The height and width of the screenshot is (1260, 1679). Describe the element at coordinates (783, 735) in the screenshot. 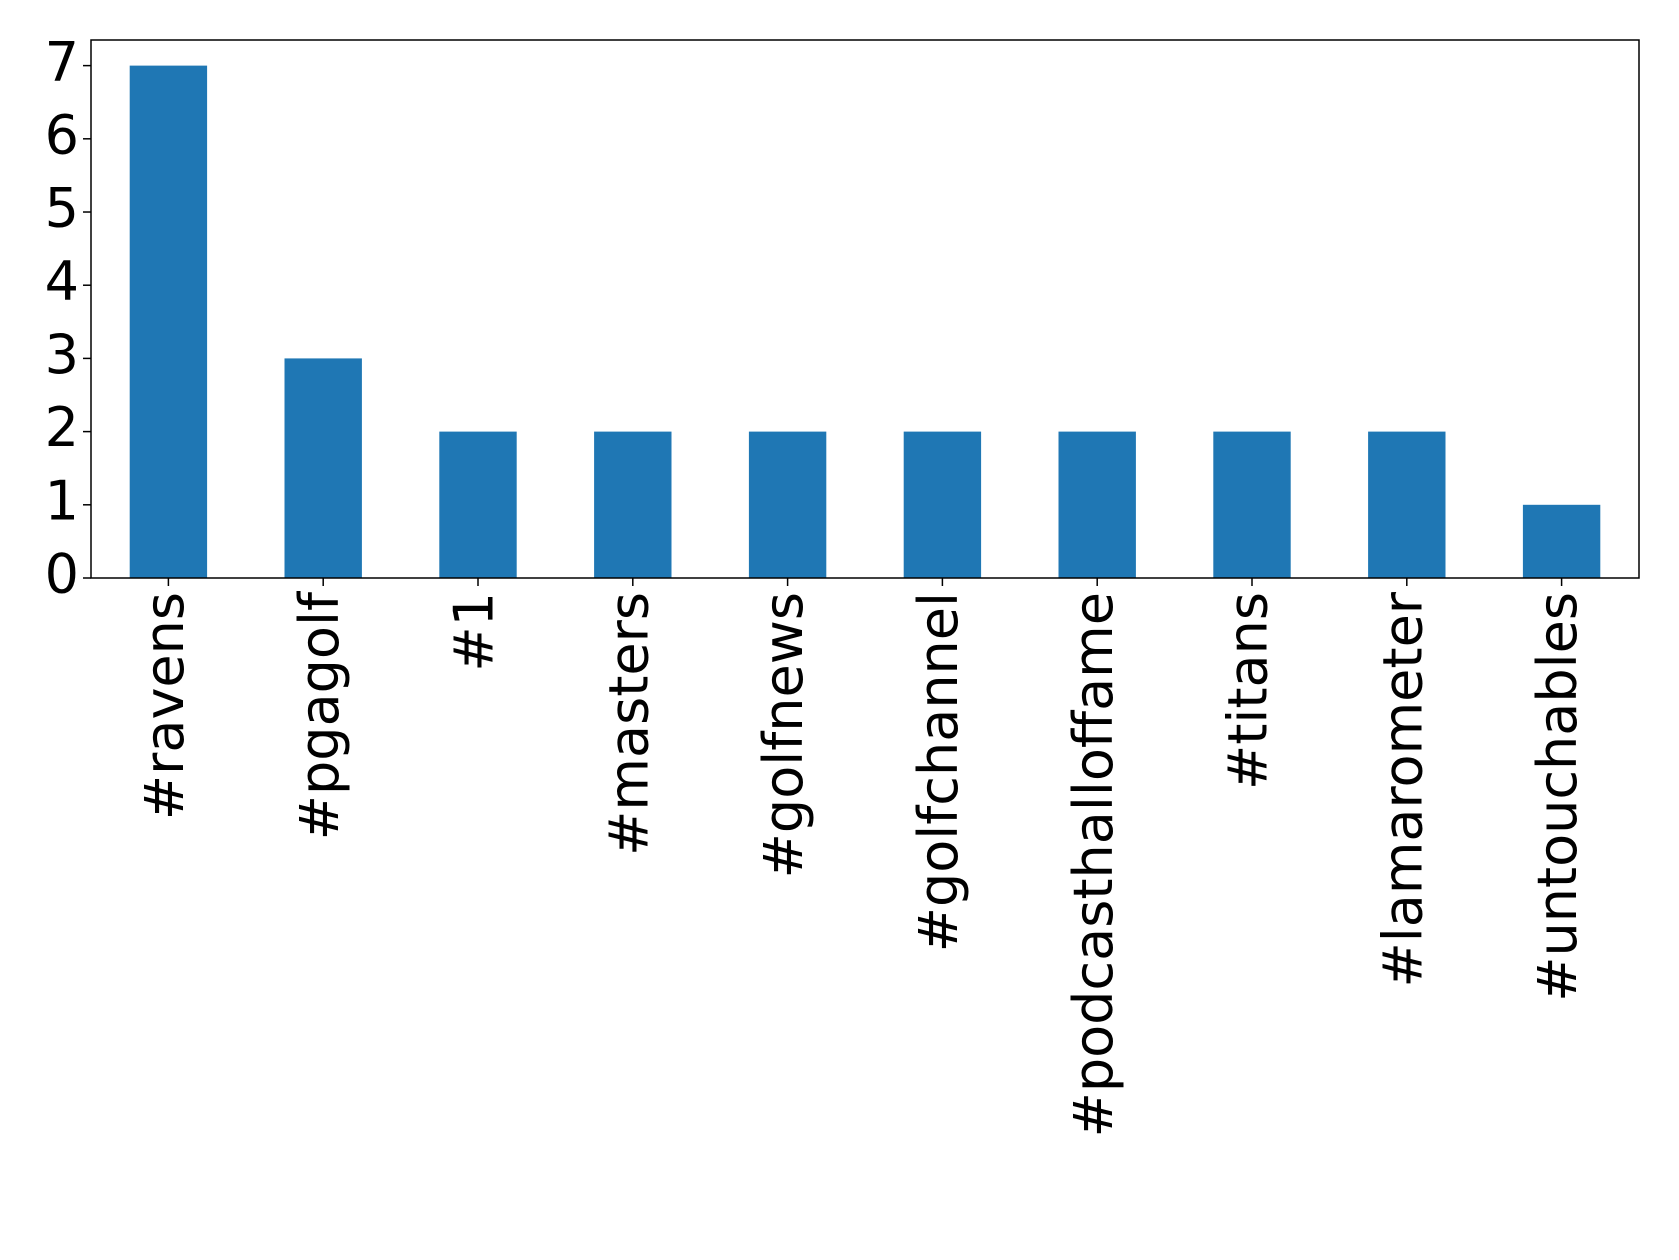

I see `x-tick-label: #golfnews` at that location.